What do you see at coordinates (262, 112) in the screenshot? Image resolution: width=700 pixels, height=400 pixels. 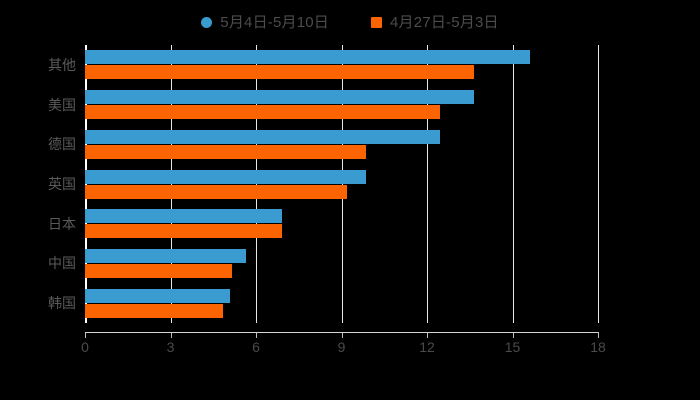 I see `bar-美国-4月27日-5月3日` at bounding box center [262, 112].